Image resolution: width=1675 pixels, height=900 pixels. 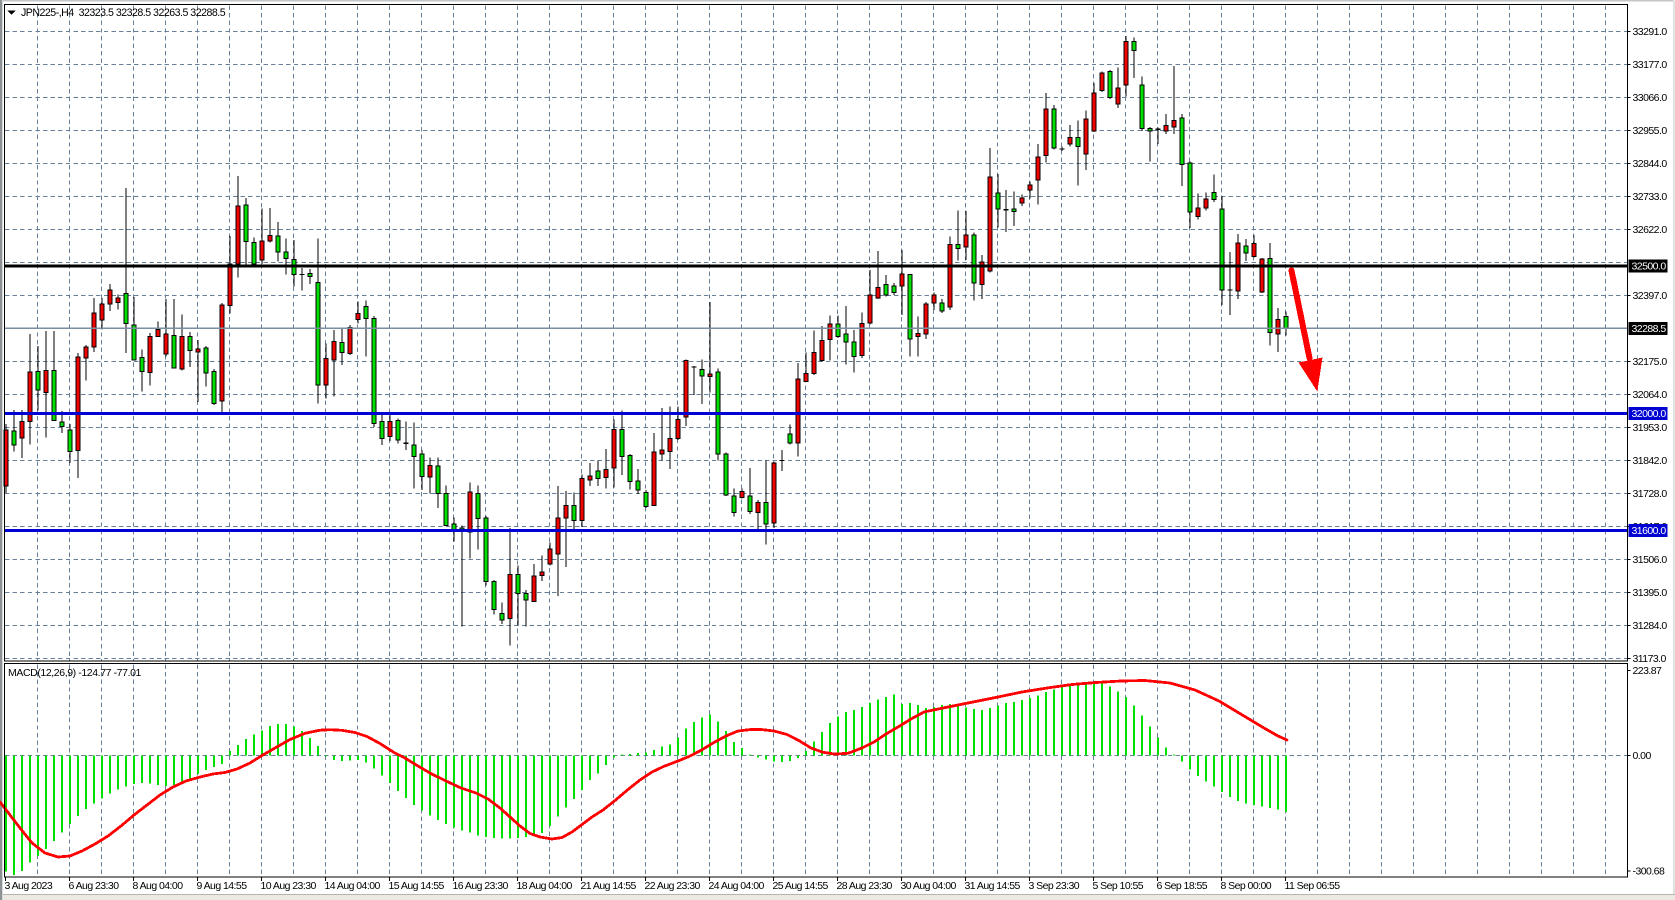 What do you see at coordinates (1650, 131) in the screenshot?
I see `svg-text: 32955.0` at bounding box center [1650, 131].